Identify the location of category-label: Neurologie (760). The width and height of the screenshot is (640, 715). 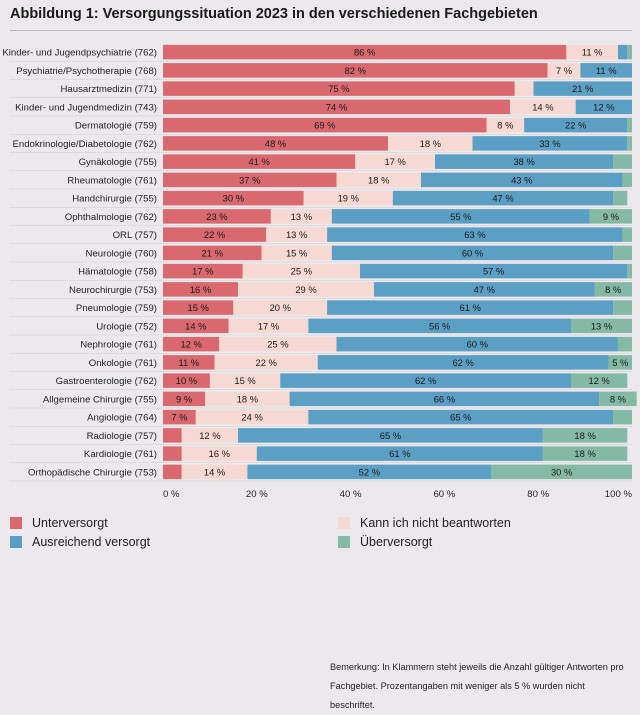
(121, 253).